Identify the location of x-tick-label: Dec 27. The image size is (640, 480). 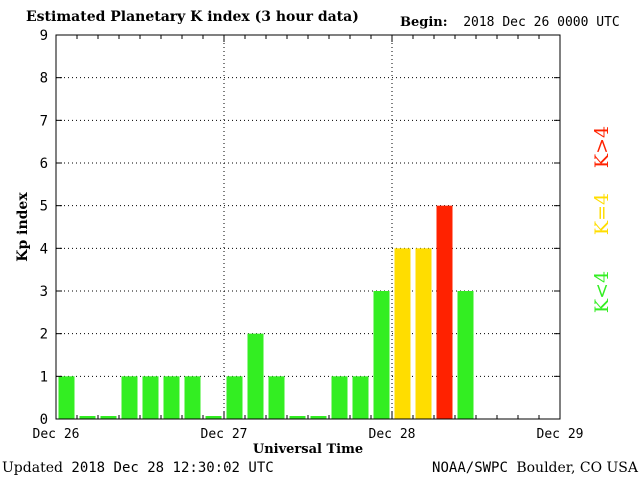
(224, 434).